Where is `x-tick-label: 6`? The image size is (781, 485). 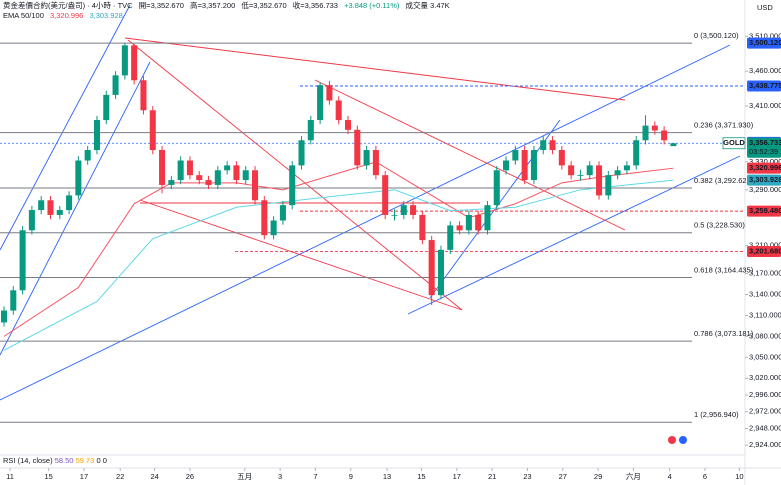 x-tick-label: 6 is located at coordinates (705, 476).